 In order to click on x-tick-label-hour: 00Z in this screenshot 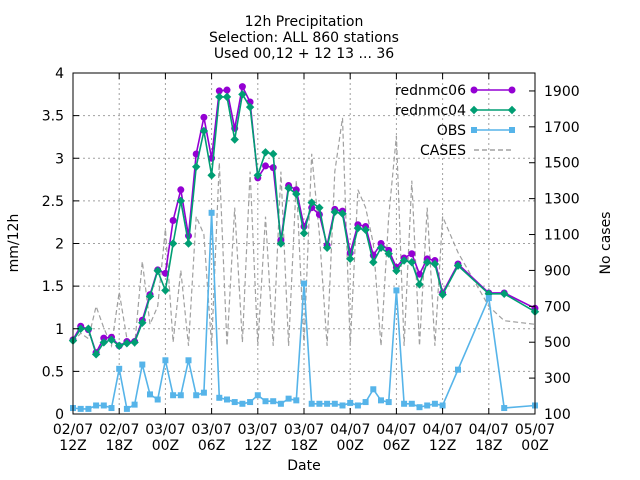, I will do `click(349, 446)`.